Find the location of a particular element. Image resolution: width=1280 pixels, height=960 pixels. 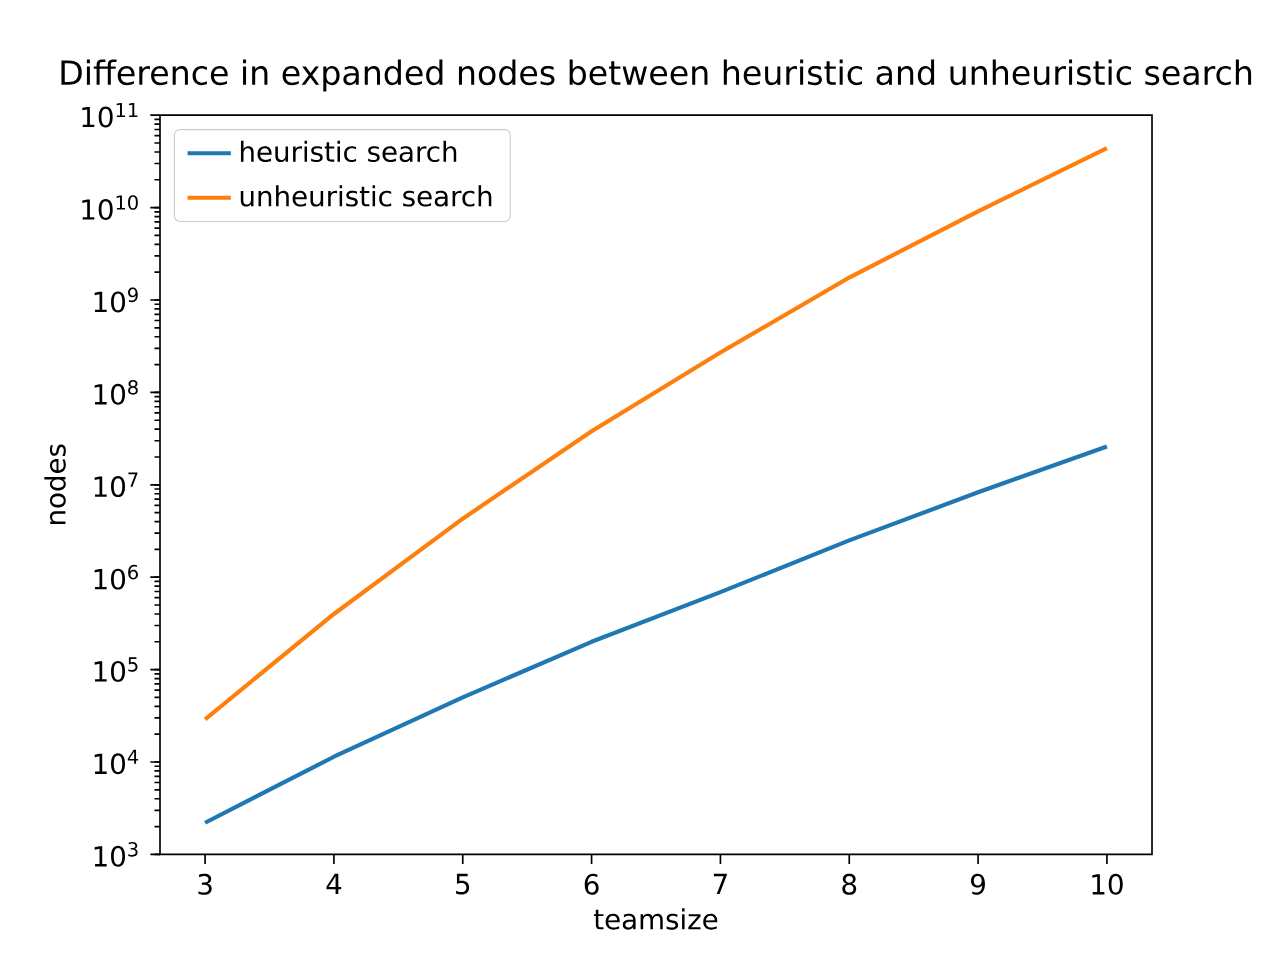

x-tick-label: 5 is located at coordinates (463, 884).